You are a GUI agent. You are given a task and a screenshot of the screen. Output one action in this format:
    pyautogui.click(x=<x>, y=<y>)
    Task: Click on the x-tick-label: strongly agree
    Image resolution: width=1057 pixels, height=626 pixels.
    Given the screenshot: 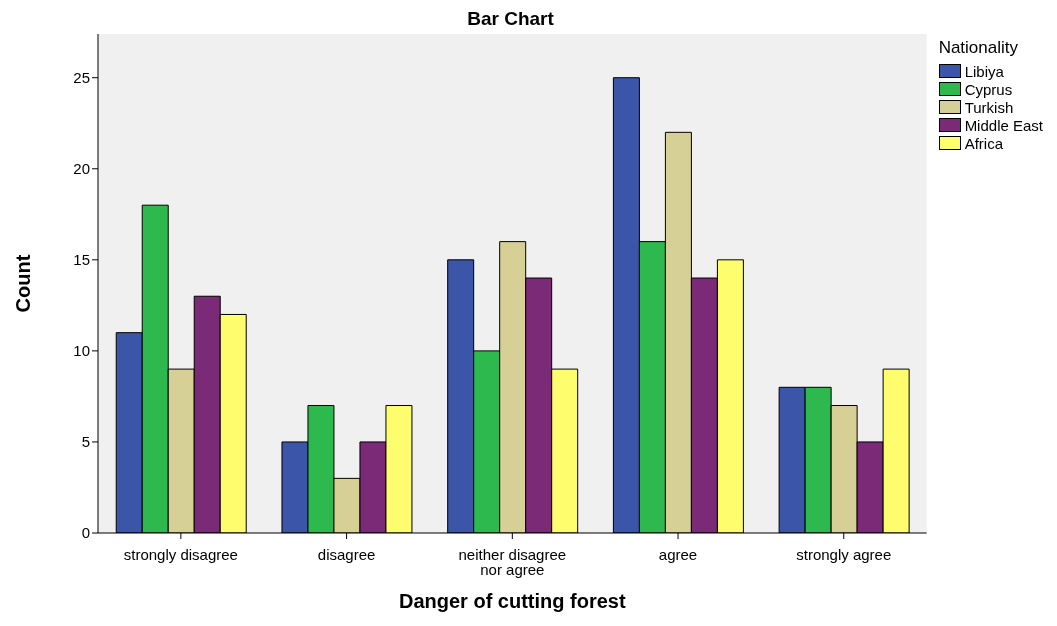 What is the action you would take?
    pyautogui.click(x=844, y=554)
    